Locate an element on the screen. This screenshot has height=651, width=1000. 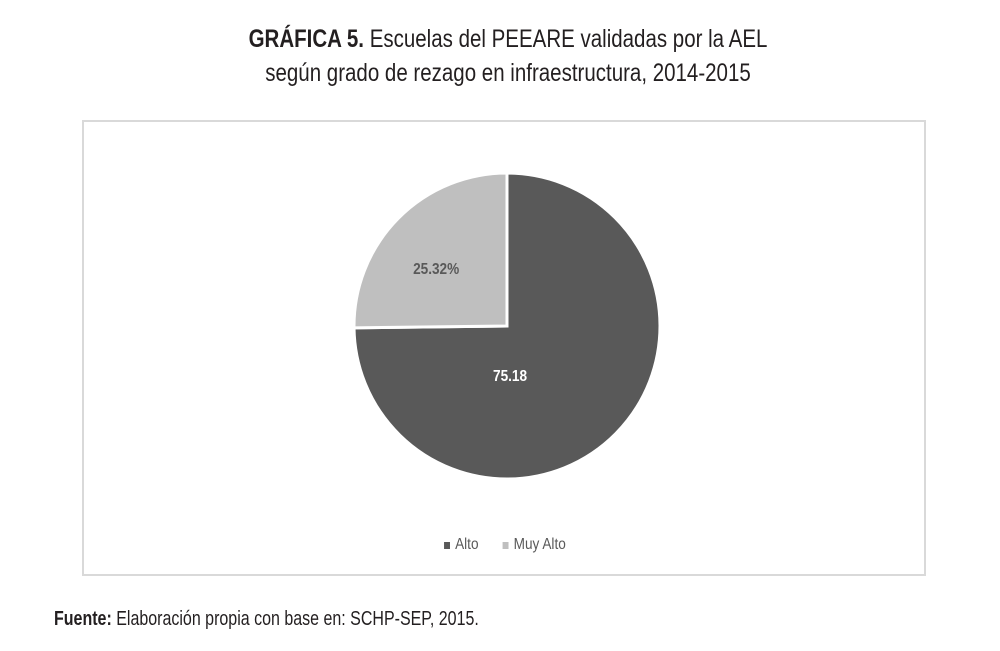
pie-chart is located at coordinates (507, 326).